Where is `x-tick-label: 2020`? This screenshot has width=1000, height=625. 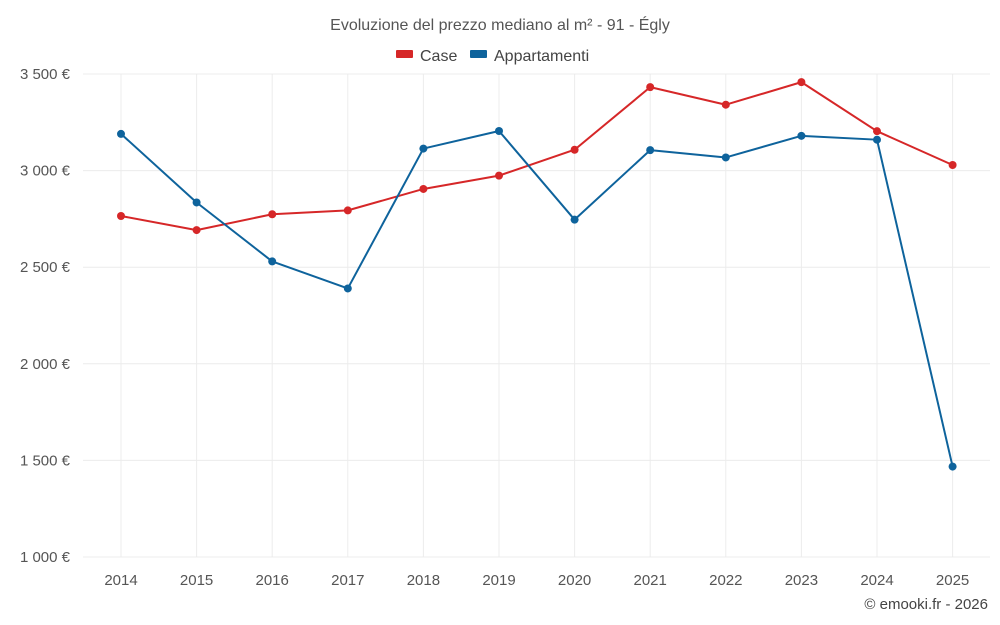 x-tick-label: 2020 is located at coordinates (574, 580).